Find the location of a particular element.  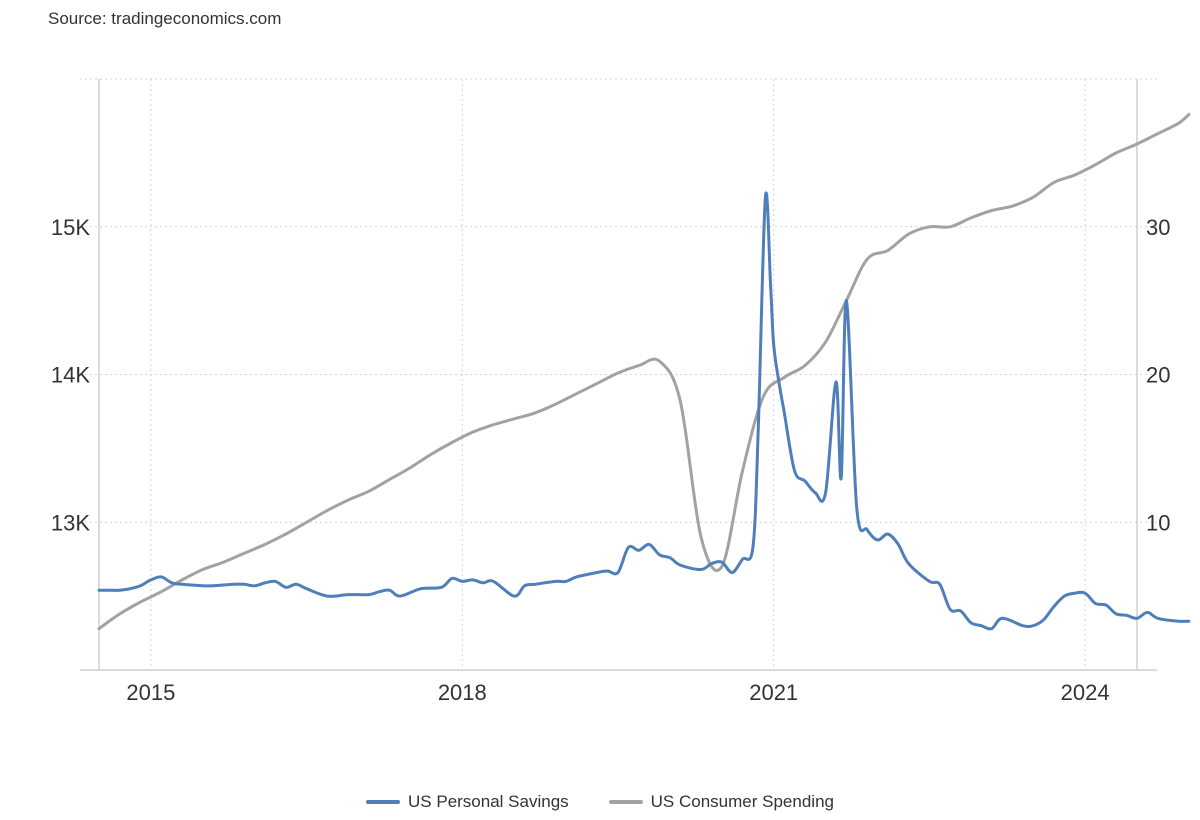

x-tick-label: 2024 is located at coordinates (1085, 692).